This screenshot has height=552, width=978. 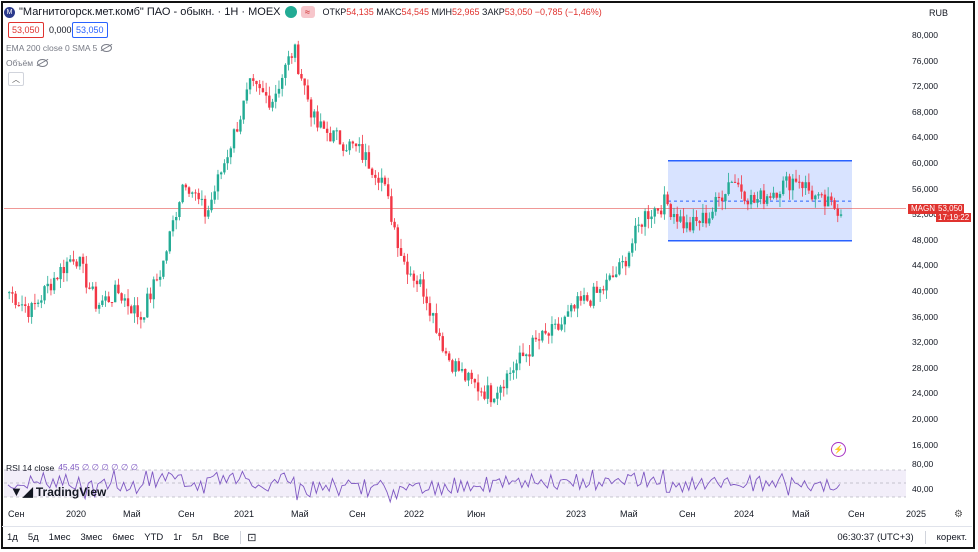 I want to click on time-tick-label: Сен, so click(x=856, y=514).